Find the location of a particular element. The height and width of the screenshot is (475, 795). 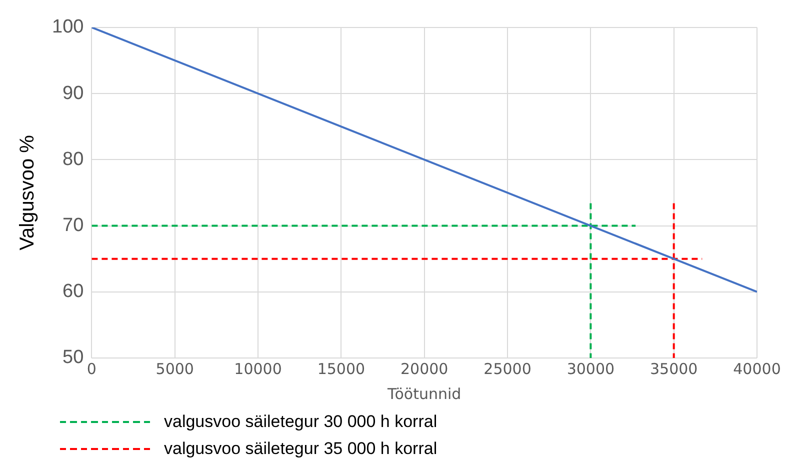

x-tick-label: 30000 is located at coordinates (590, 369).